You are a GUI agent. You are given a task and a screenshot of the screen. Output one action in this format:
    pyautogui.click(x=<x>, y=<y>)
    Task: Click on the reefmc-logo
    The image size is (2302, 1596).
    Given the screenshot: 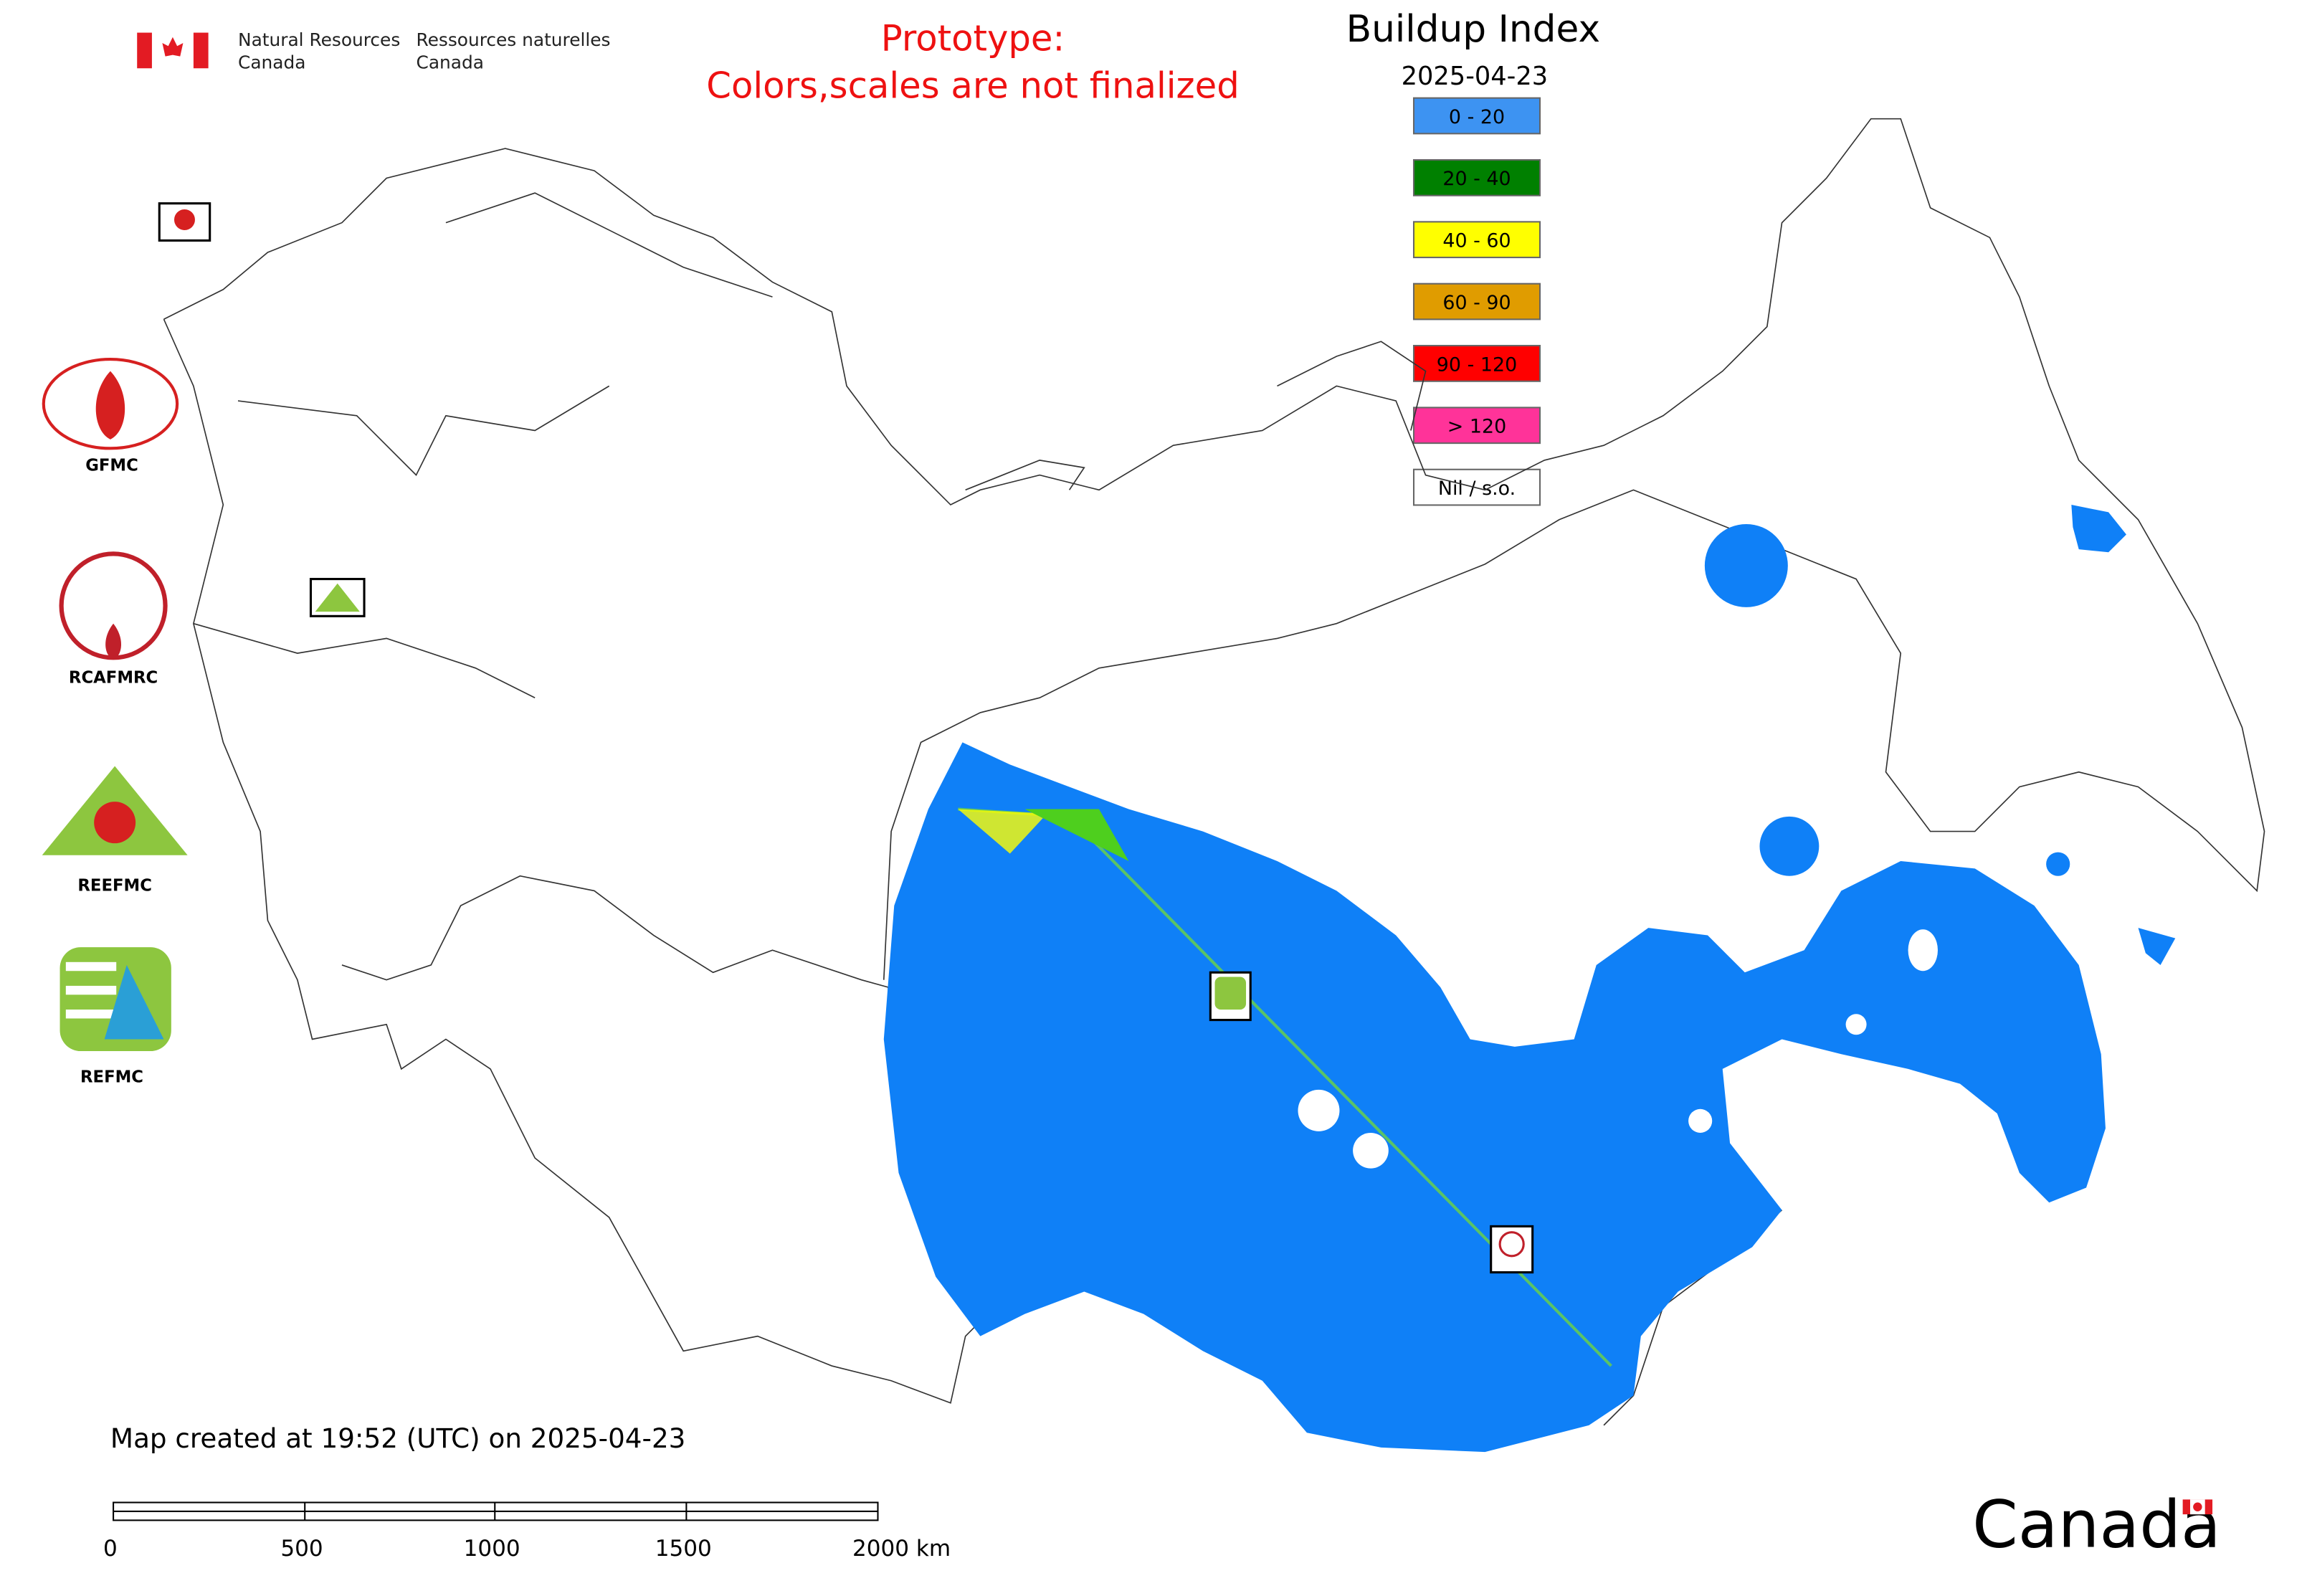 What is the action you would take?
    pyautogui.click(x=115, y=810)
    